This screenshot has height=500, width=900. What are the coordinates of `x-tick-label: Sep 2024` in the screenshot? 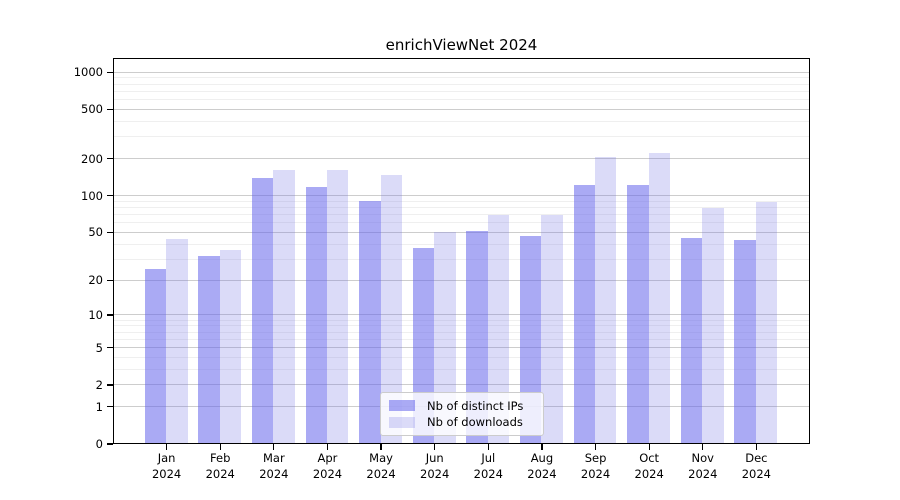 It's located at (595, 466).